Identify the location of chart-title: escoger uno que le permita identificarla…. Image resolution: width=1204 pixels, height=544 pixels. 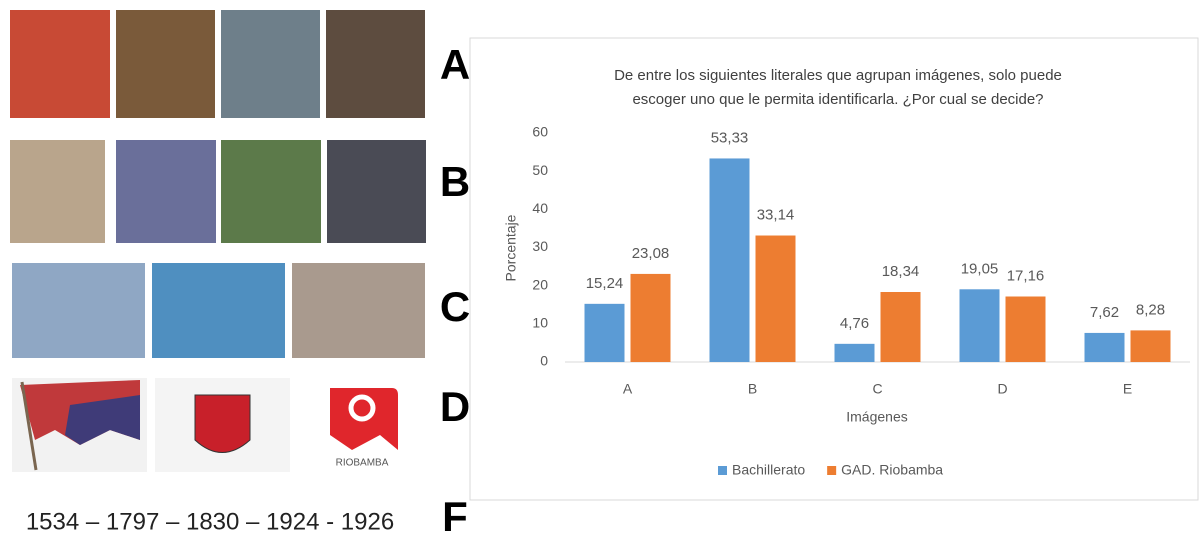
(837, 99).